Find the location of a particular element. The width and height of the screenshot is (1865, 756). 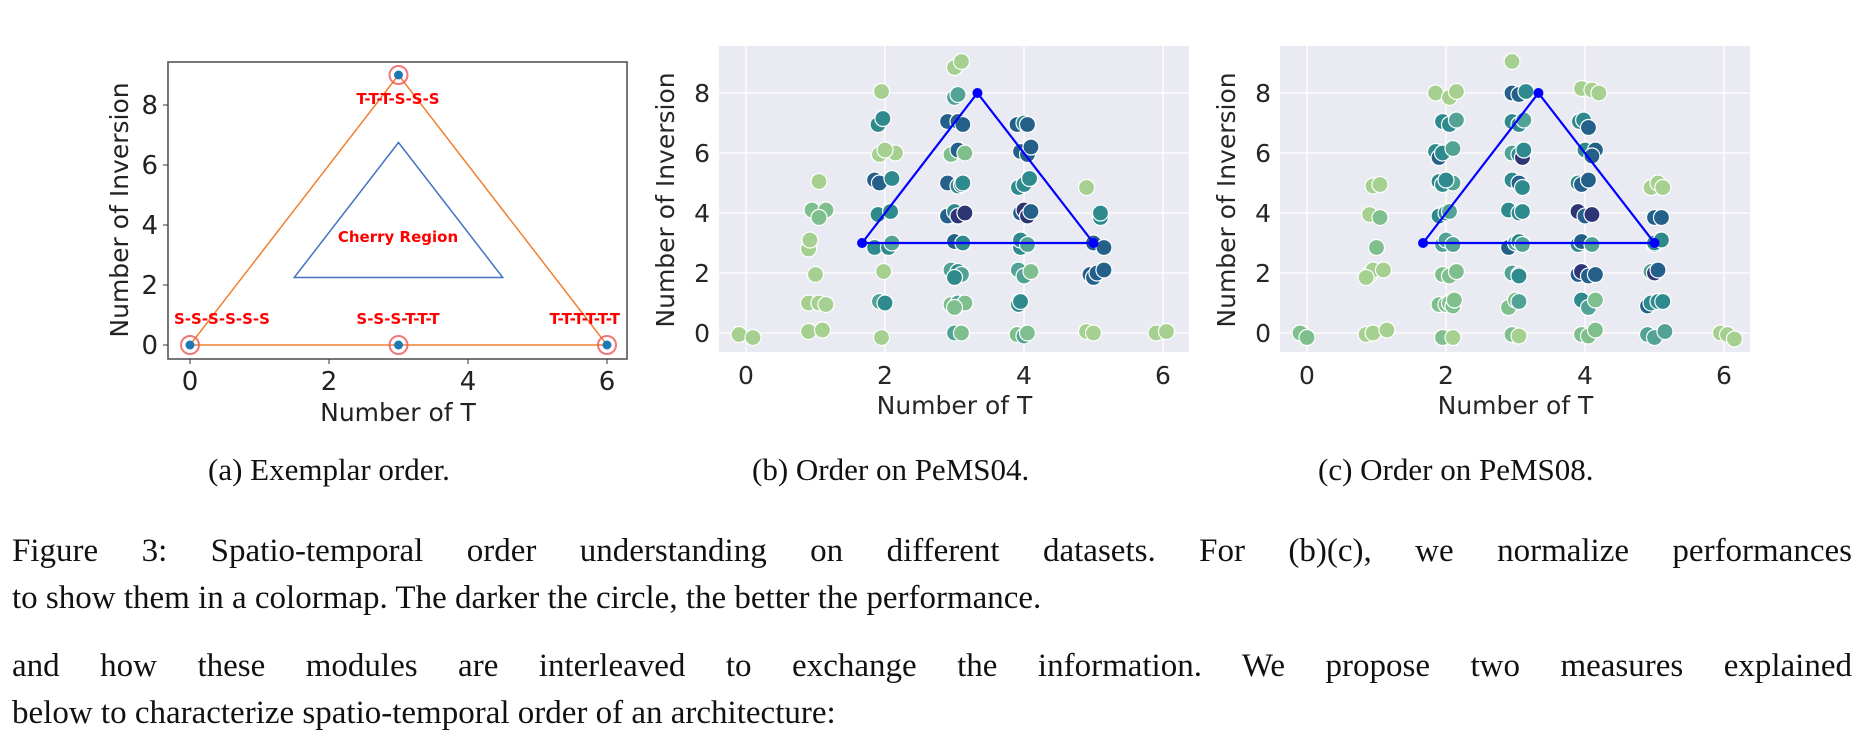

order-label: T-T-T-S-S-S is located at coordinates (397, 99).